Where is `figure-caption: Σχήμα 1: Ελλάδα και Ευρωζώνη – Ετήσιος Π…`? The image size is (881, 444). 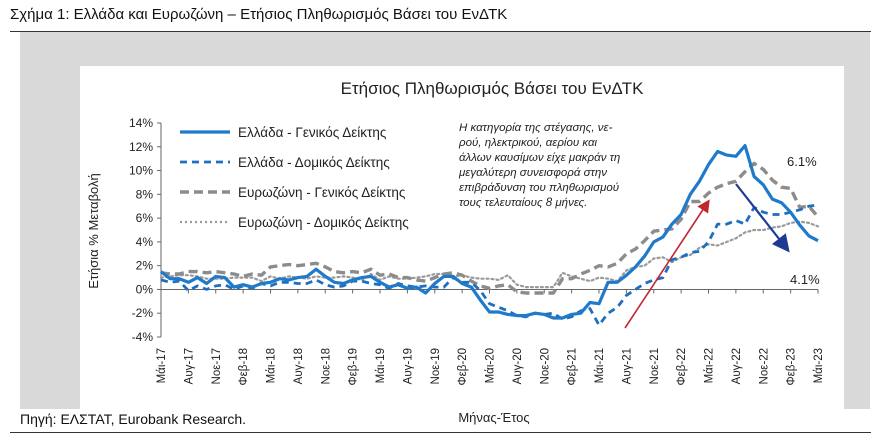 figure-caption: Σχήμα 1: Ελλάδα και Ευρωζώνη – Ετήσιος Π… is located at coordinates (259, 14).